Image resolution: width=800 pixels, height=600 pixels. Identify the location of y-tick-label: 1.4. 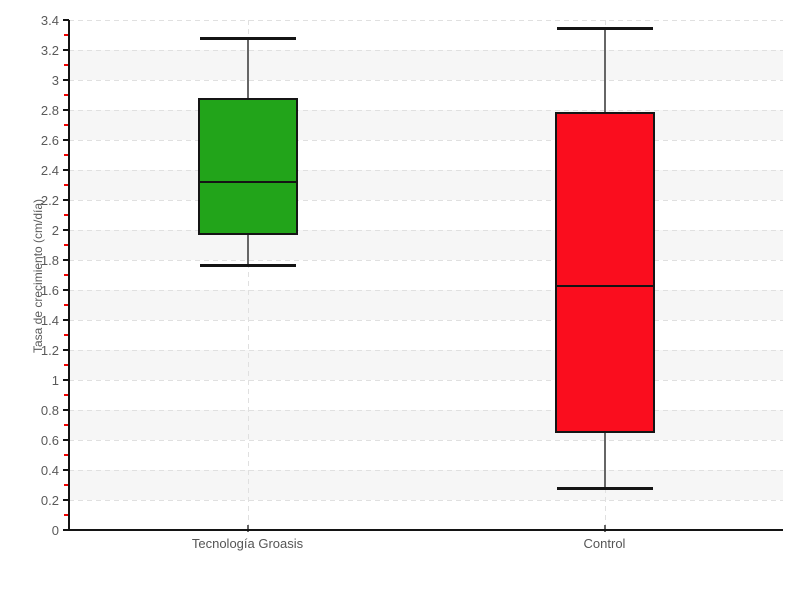
(49, 320).